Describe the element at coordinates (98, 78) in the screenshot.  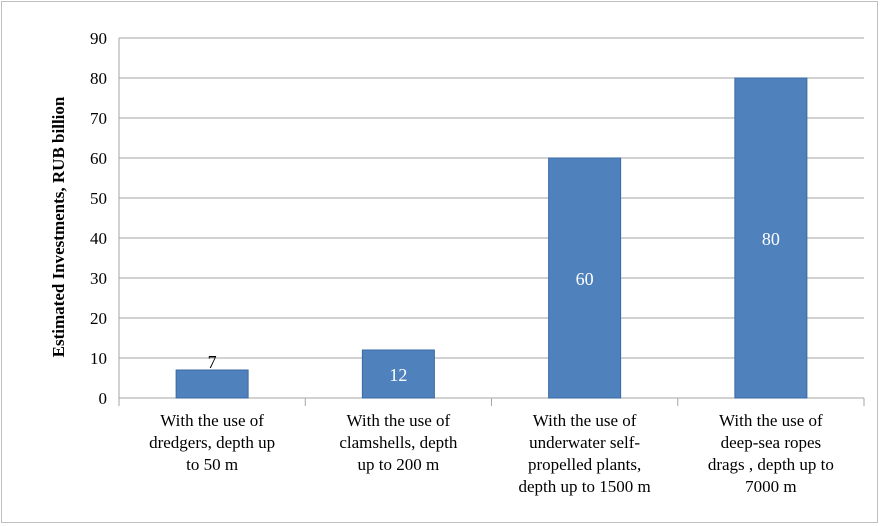
I see `y-tick-label: 80` at that location.